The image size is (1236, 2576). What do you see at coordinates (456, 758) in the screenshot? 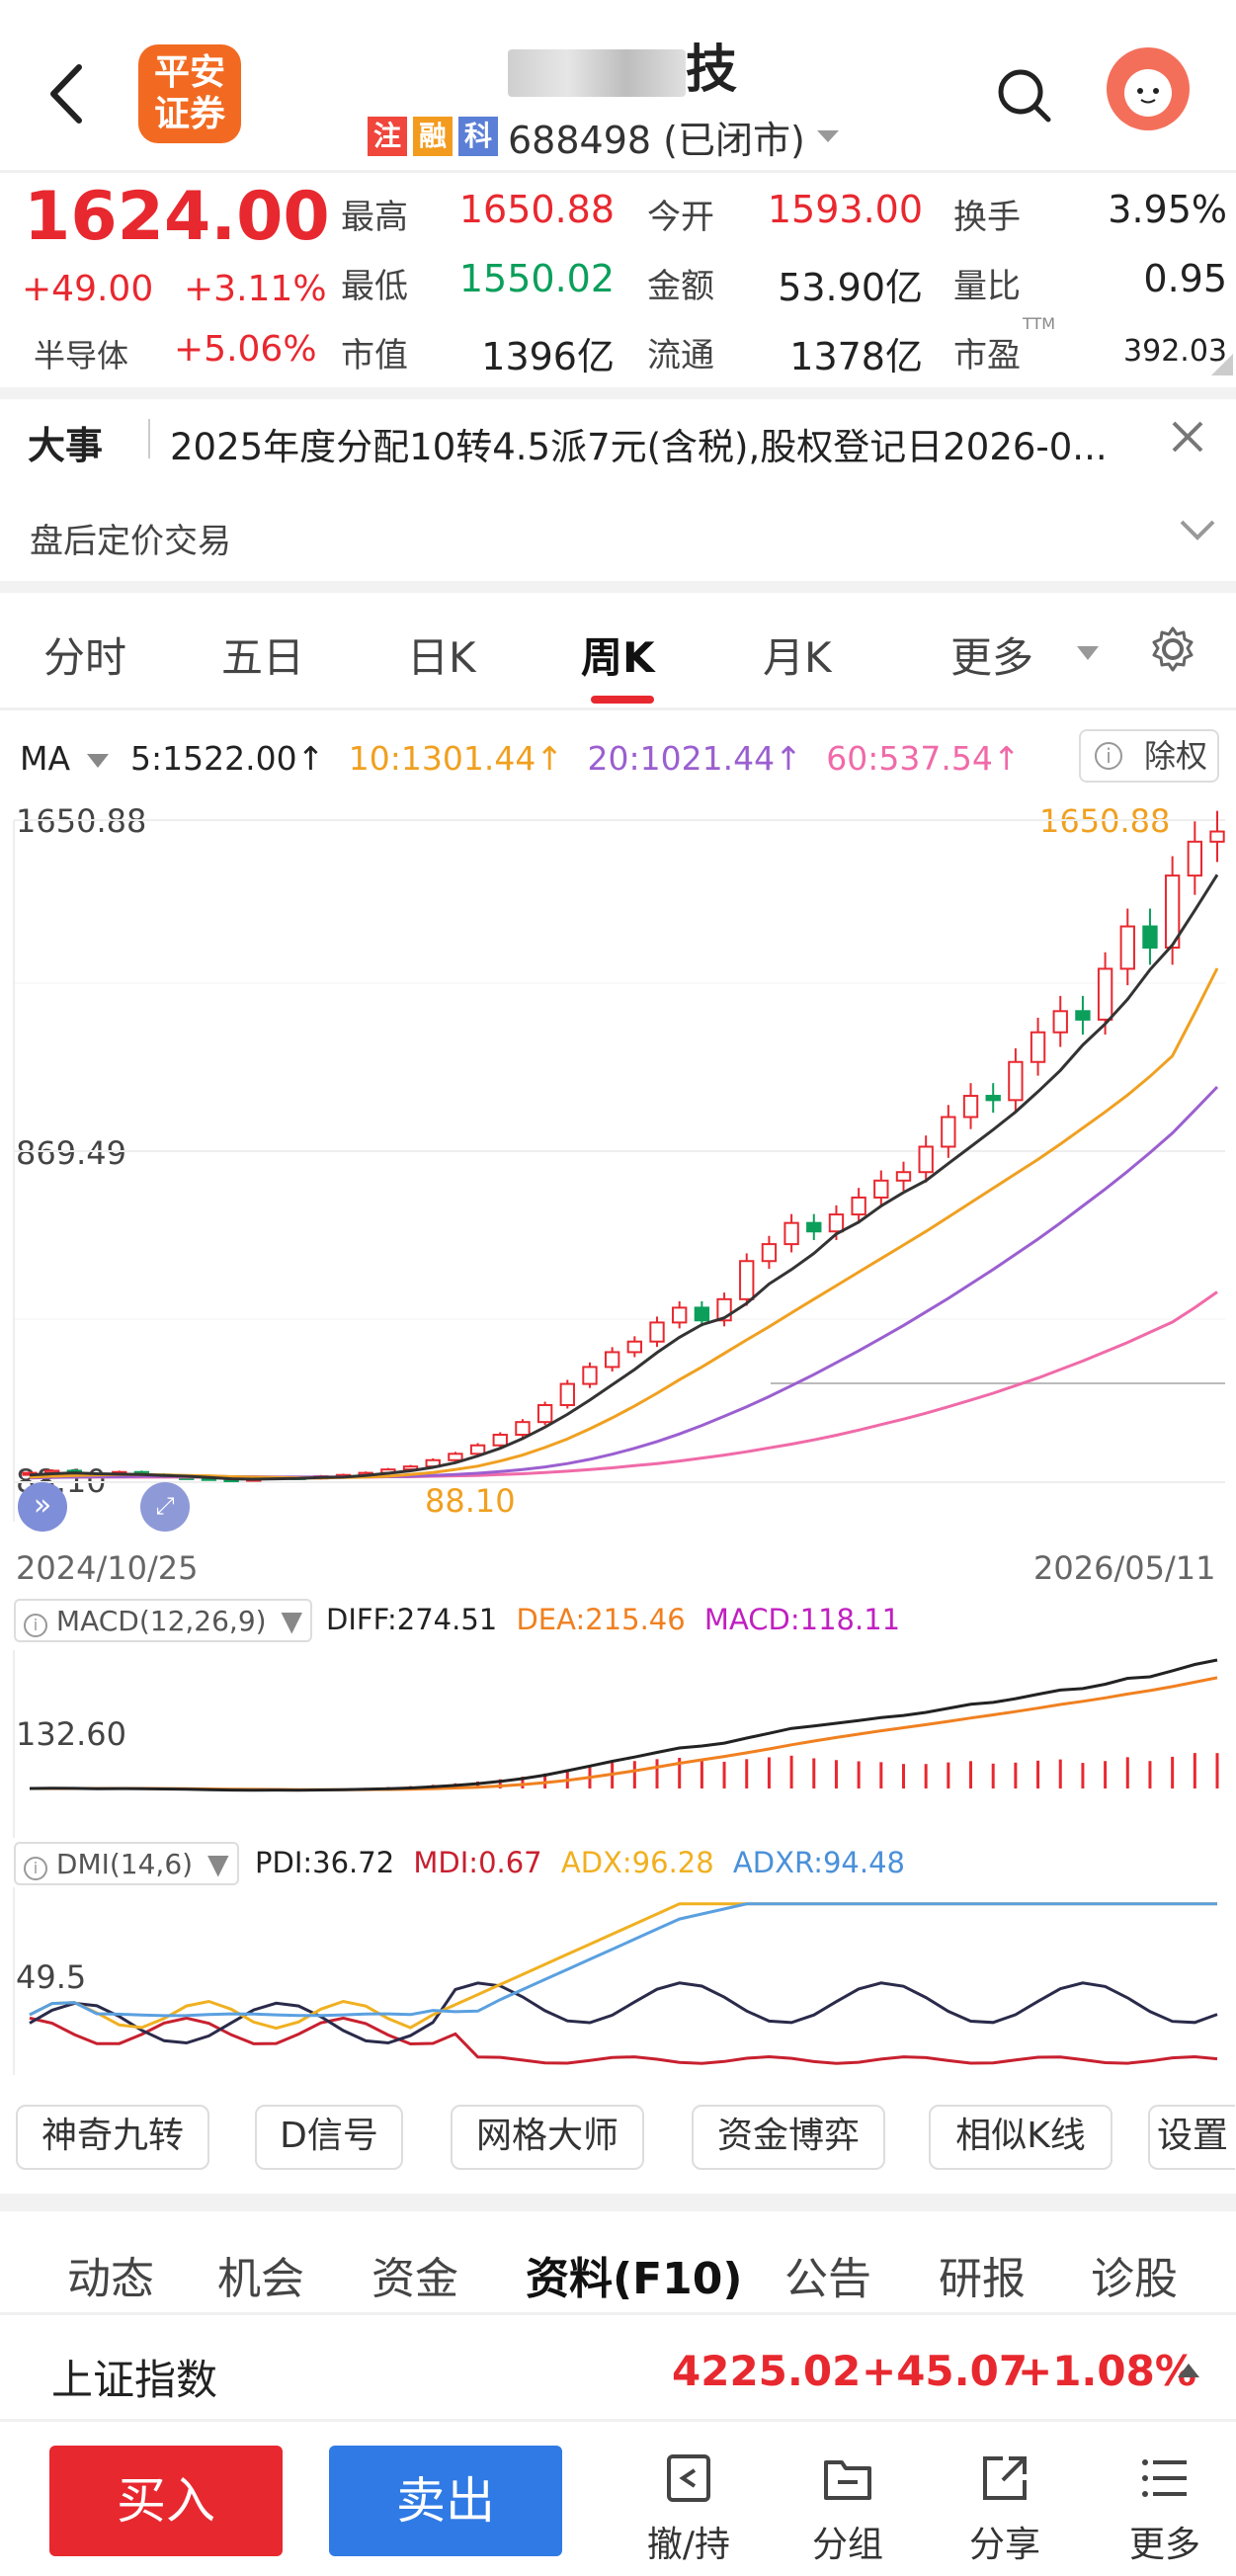
I see `ma10-value: 10:1301.44↑` at bounding box center [456, 758].